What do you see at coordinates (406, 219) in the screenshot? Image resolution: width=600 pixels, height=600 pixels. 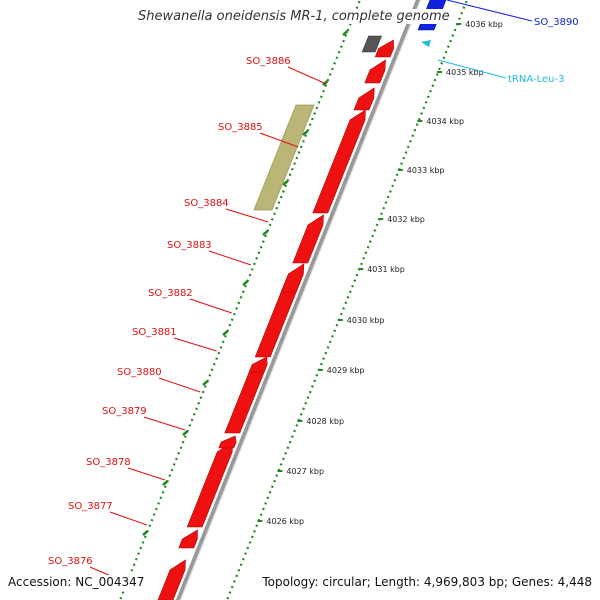 I see `tick-label: 4032 kbp` at bounding box center [406, 219].